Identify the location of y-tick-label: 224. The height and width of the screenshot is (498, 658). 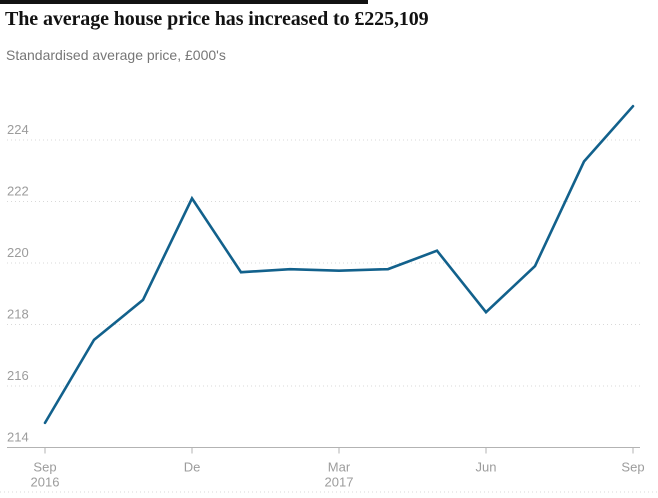
(18, 129).